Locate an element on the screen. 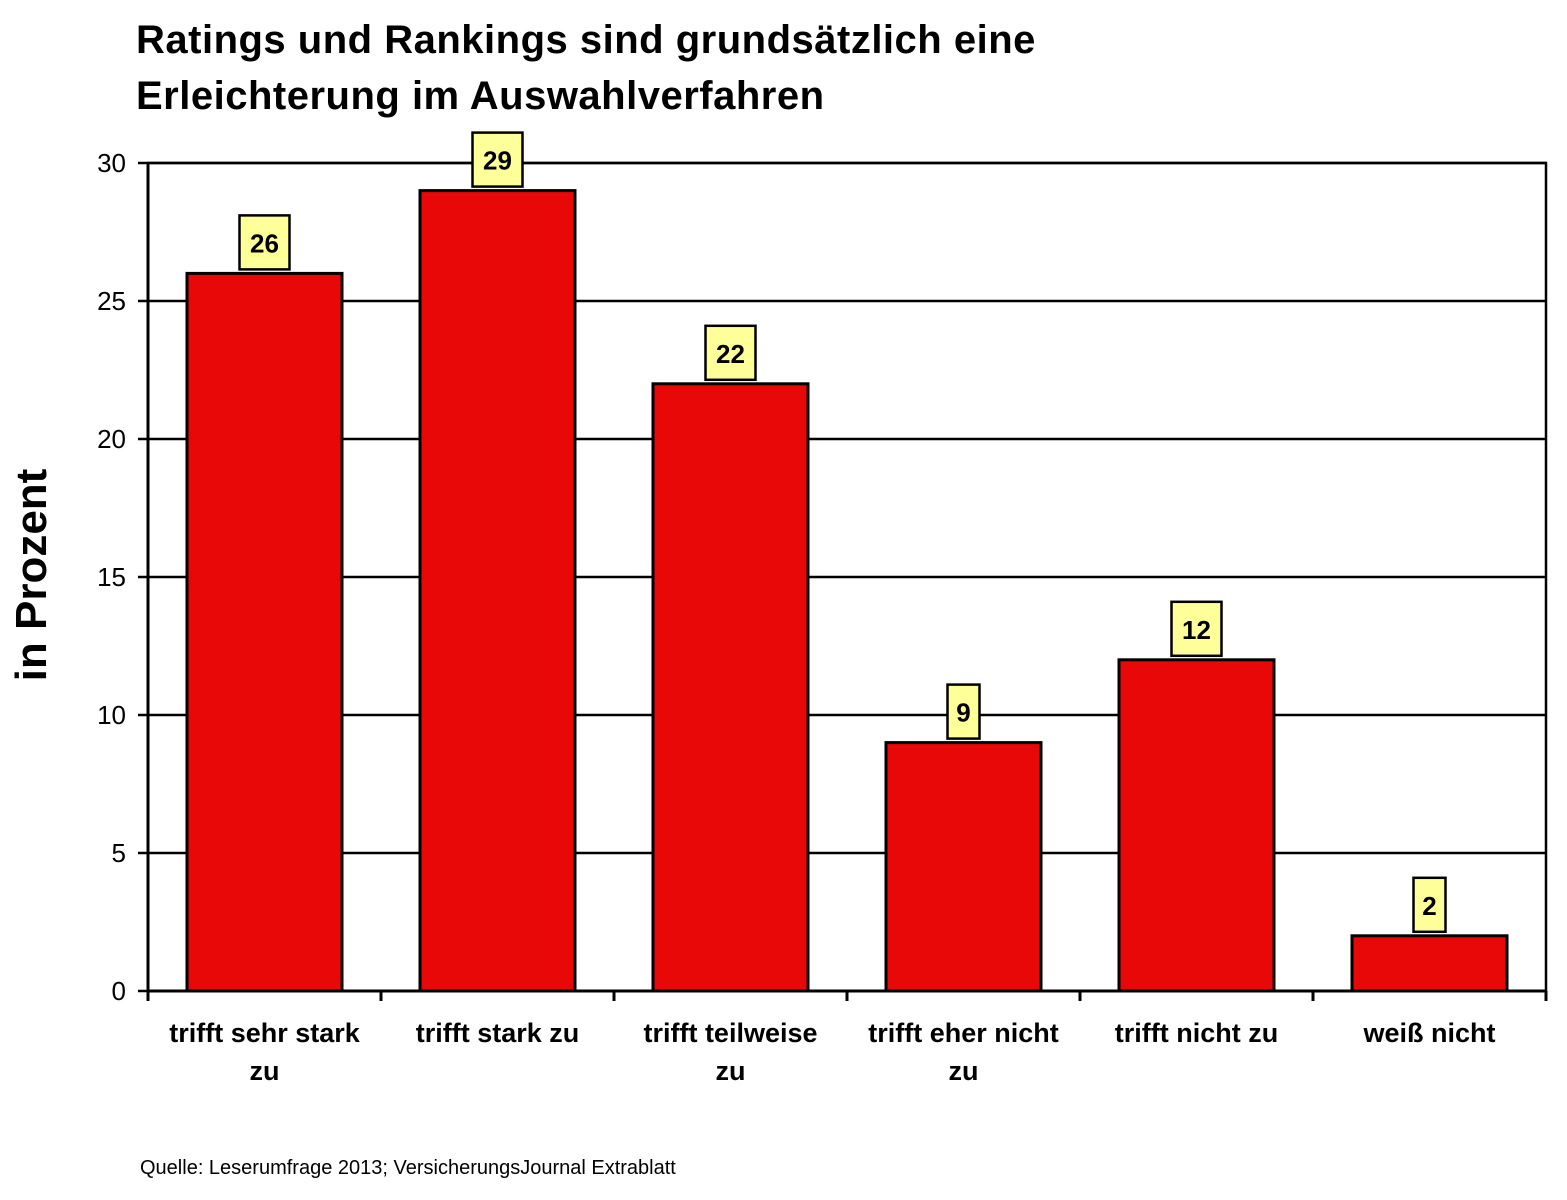 The width and height of the screenshot is (1567, 1200). data-label-3: 9 is located at coordinates (963, 713).